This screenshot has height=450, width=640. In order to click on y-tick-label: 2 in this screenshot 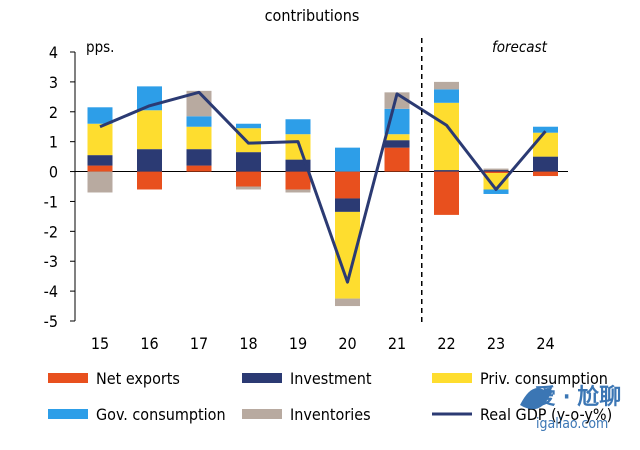, I will do `click(53, 112)`.